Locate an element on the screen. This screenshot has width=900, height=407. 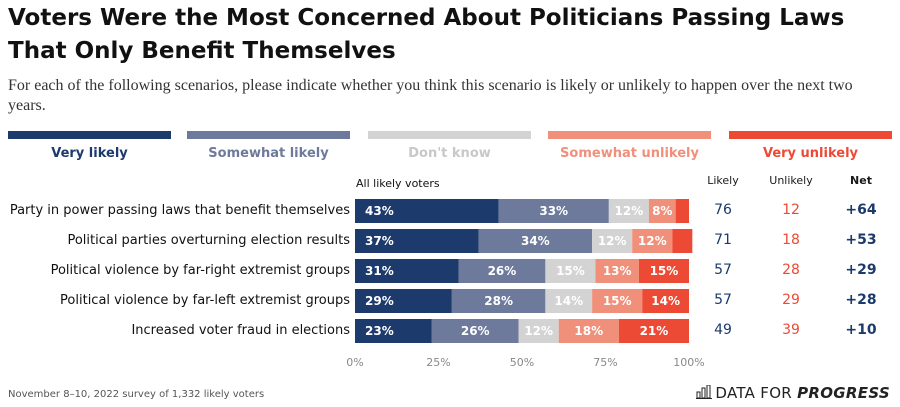
net-value: +53 is located at coordinates (861, 240).